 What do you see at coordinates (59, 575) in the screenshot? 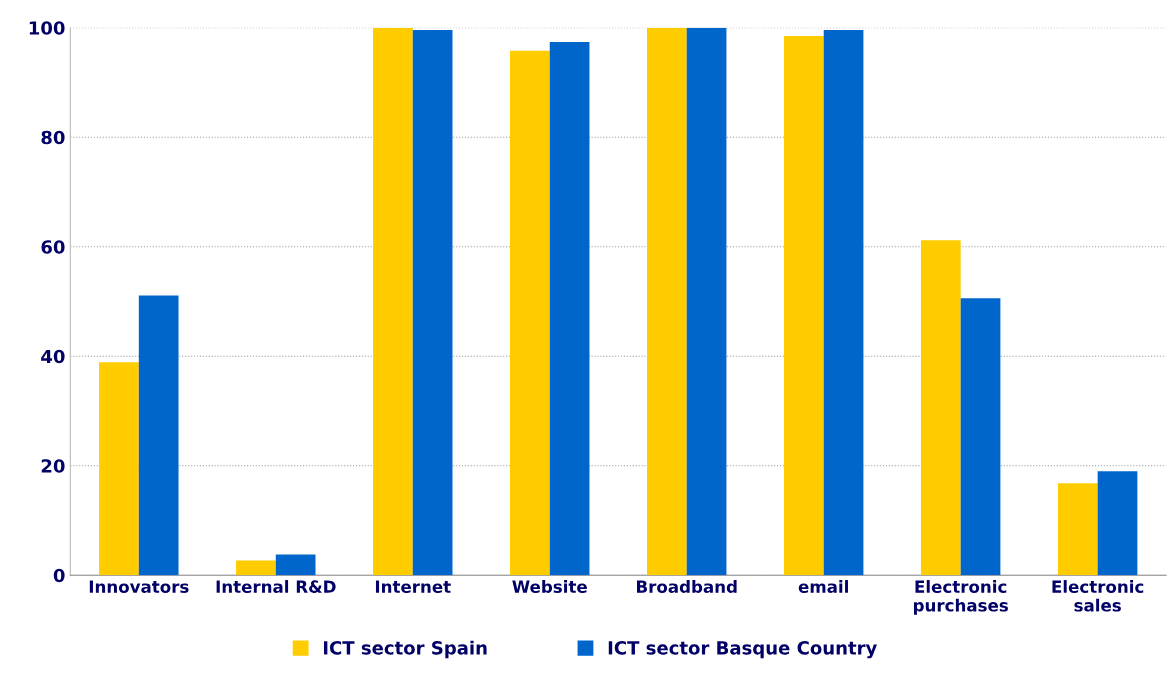
I see `y-tick-label: 0` at bounding box center [59, 575].